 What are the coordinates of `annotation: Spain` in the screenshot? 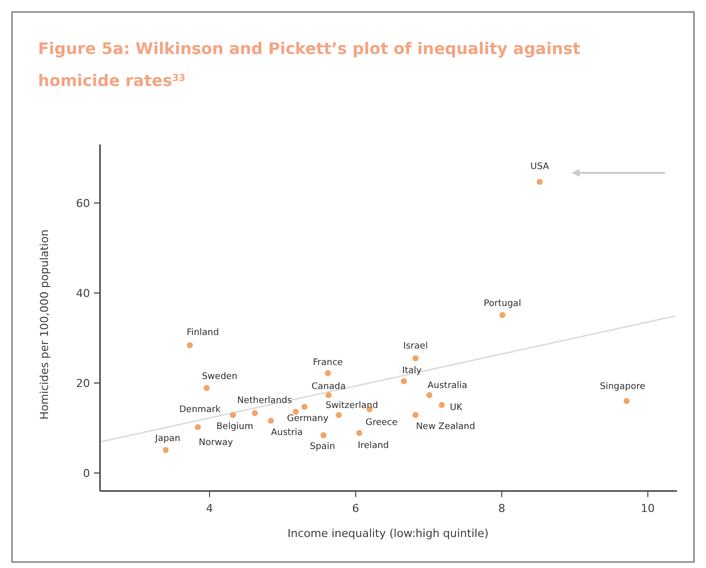 It's located at (323, 447).